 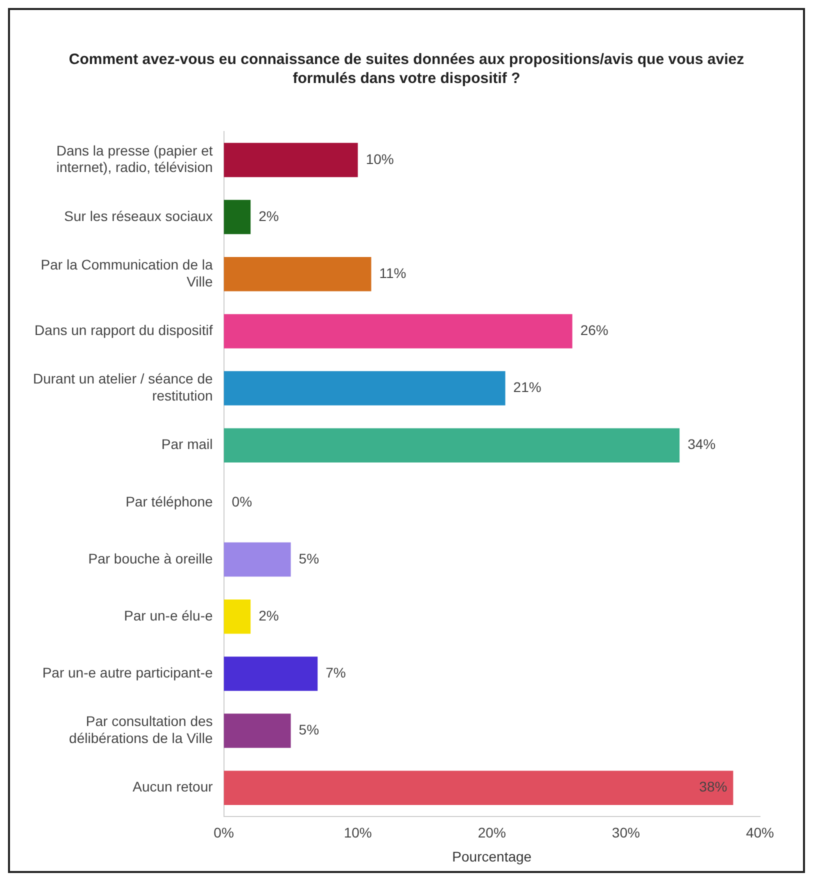 What do you see at coordinates (626, 832) in the screenshot?
I see `x-tick-label: 30%` at bounding box center [626, 832].